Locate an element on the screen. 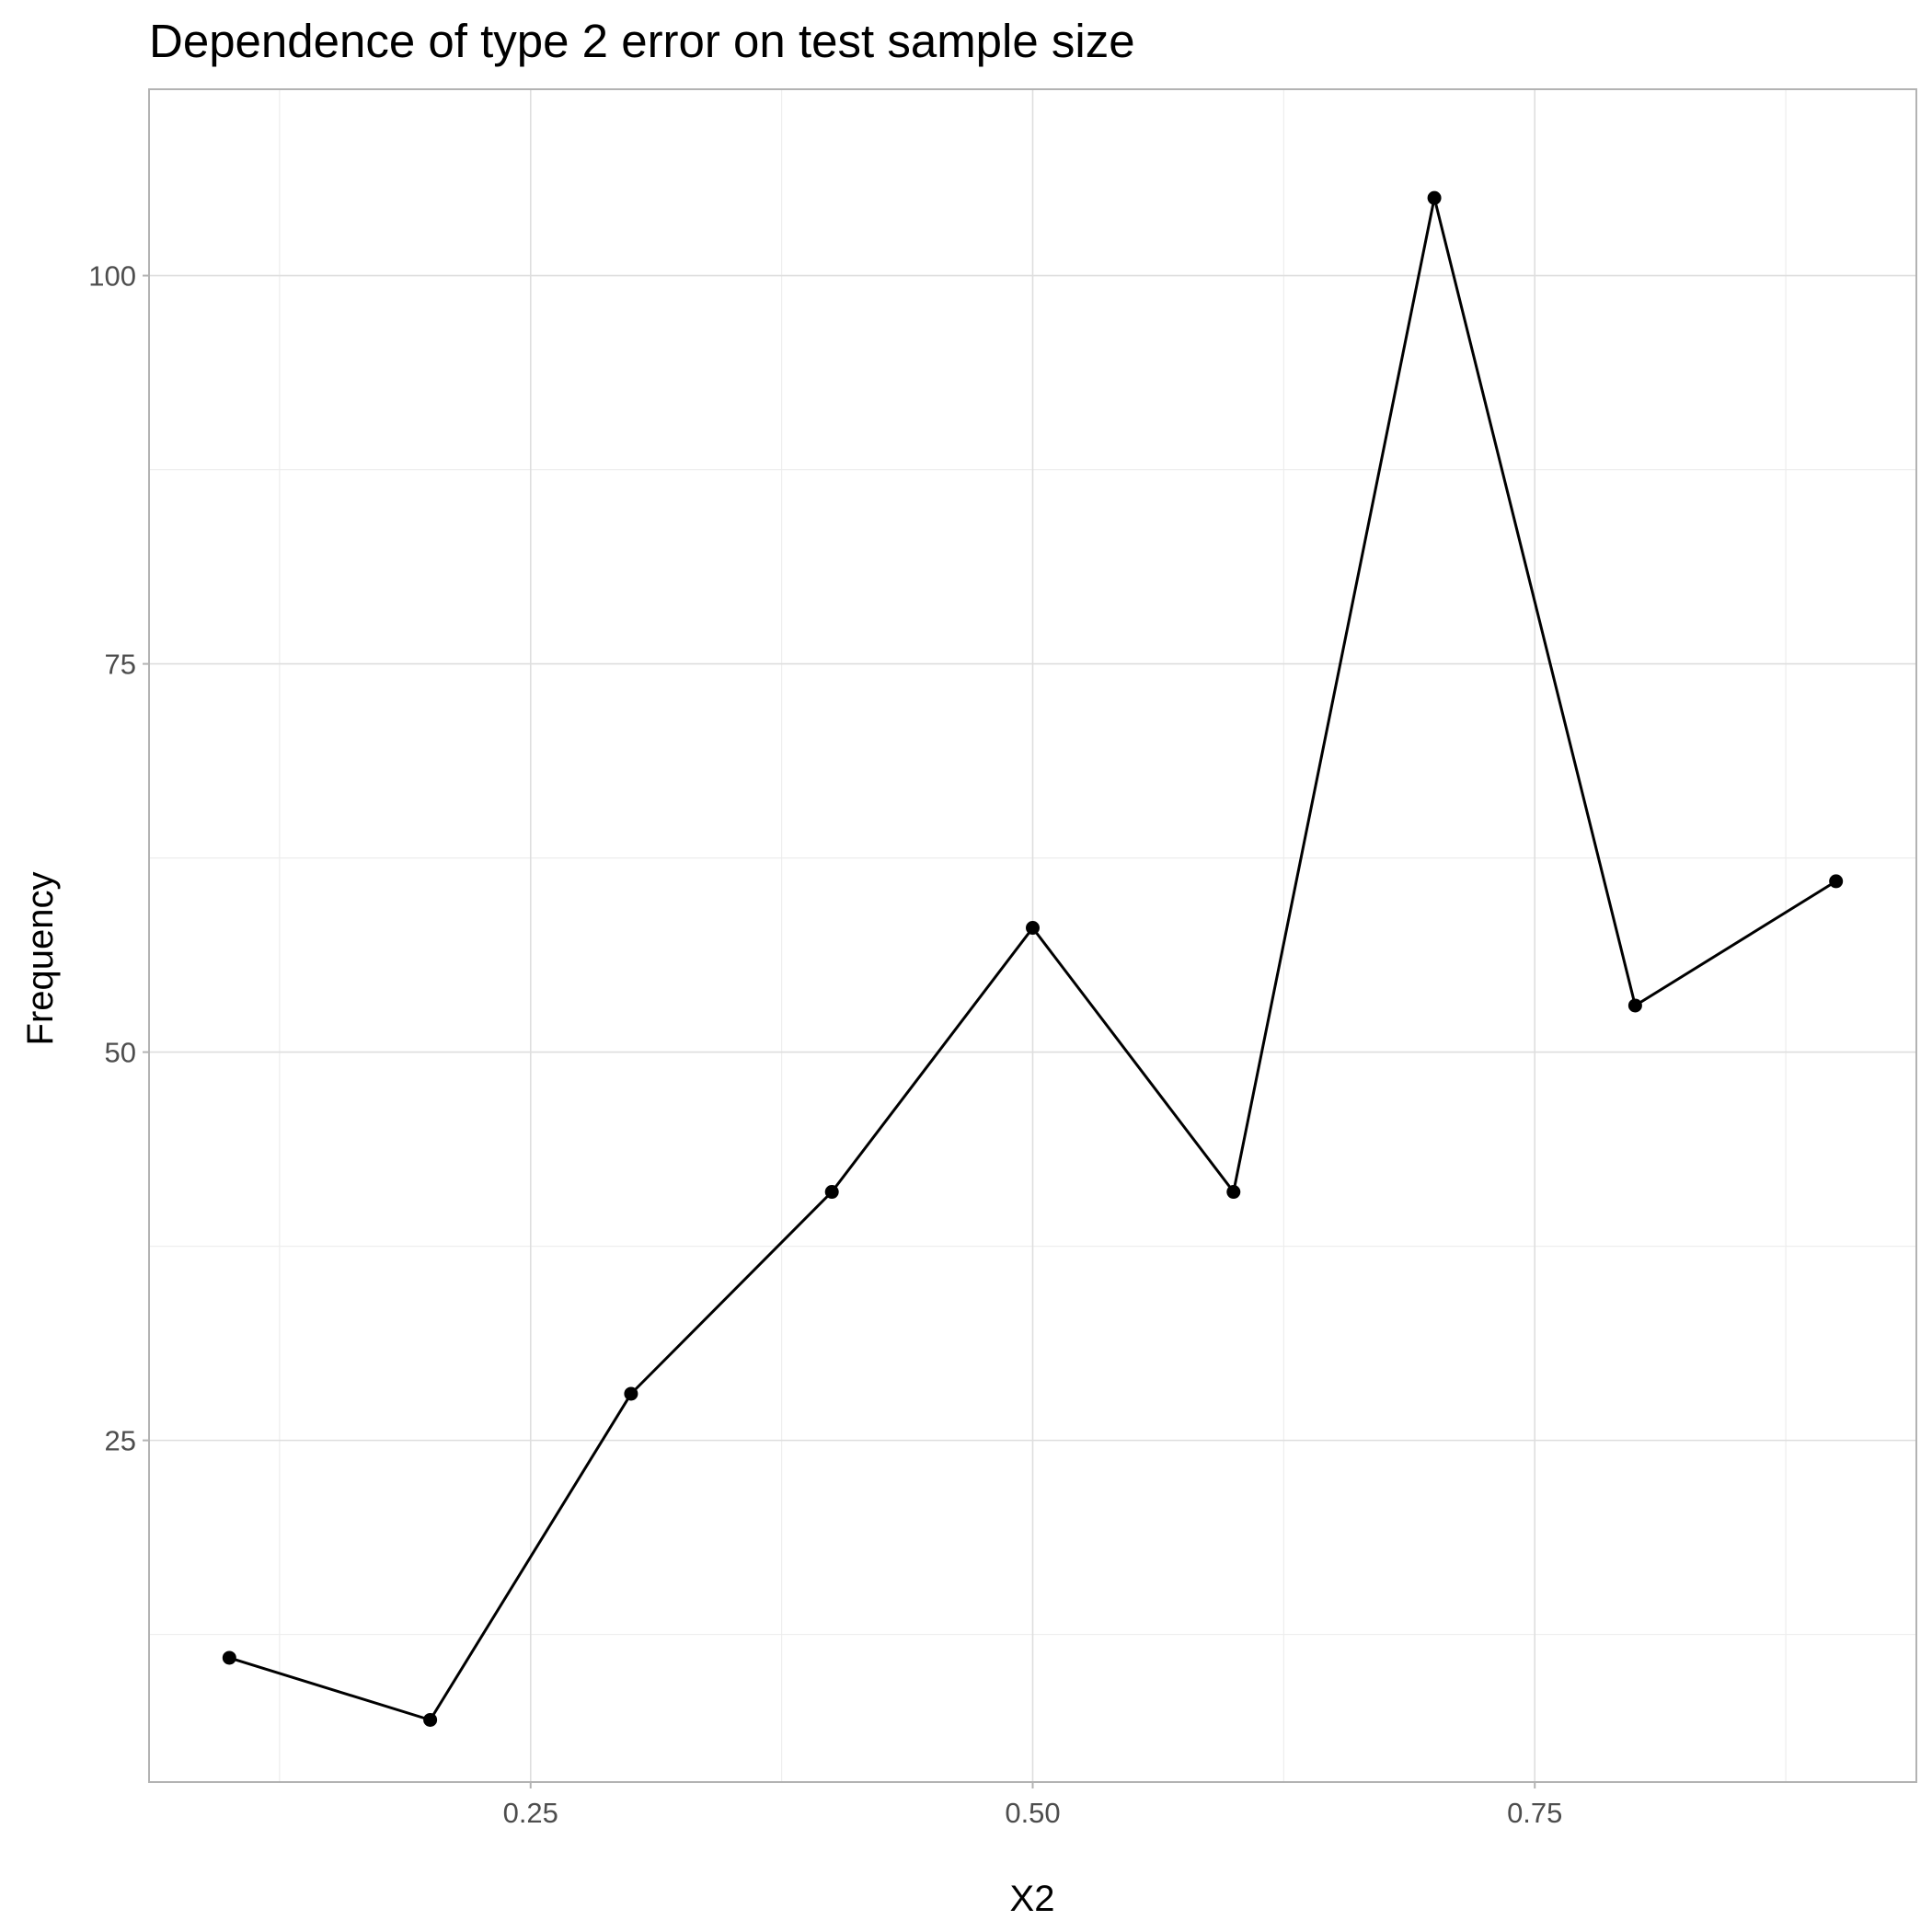 Image resolution: width=1932 pixels, height=1932 pixels. x-axis-ticks: 0.25 0.50 0.75 is located at coordinates (1032, 1805).